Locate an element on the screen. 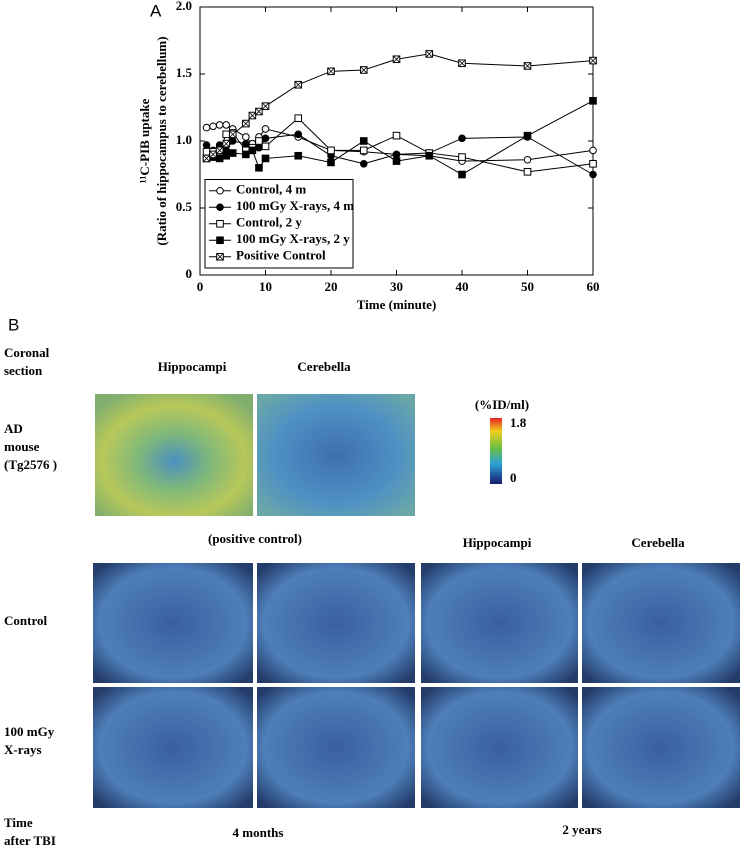  row-label: 100 mGy is located at coordinates (29, 731).